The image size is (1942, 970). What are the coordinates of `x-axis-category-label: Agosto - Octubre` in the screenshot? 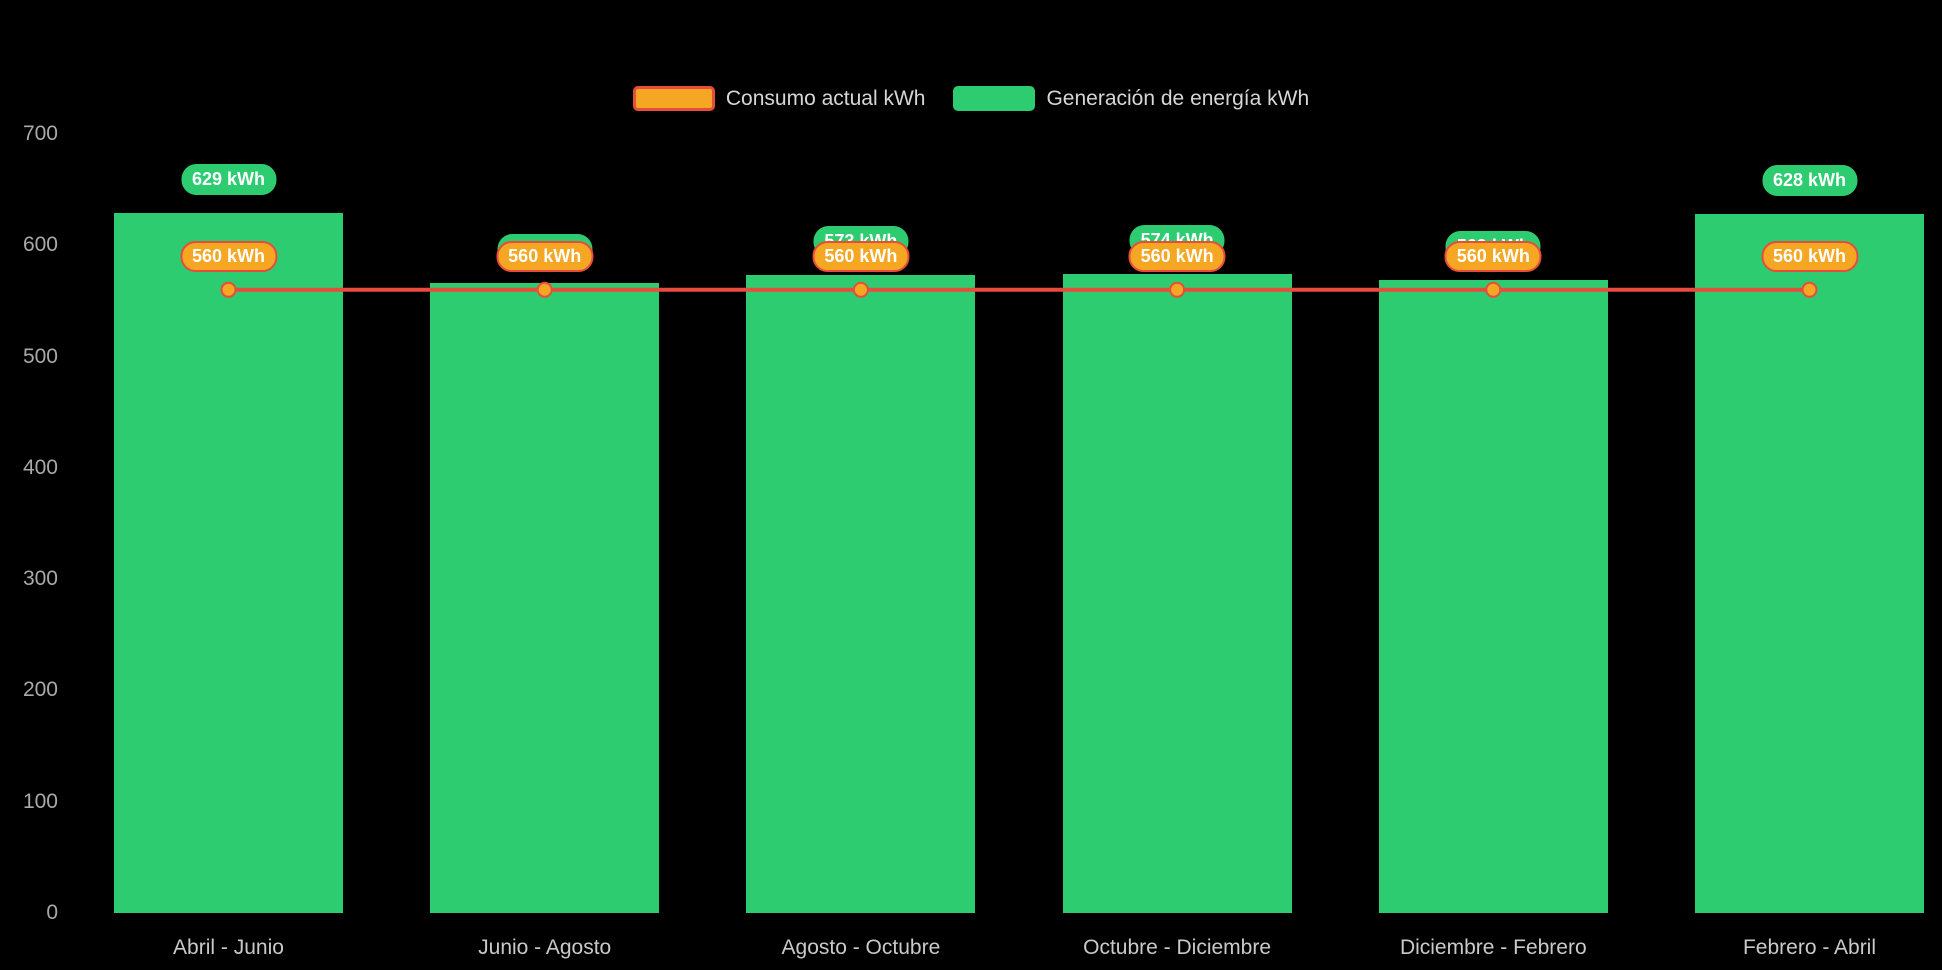 It's located at (861, 947).